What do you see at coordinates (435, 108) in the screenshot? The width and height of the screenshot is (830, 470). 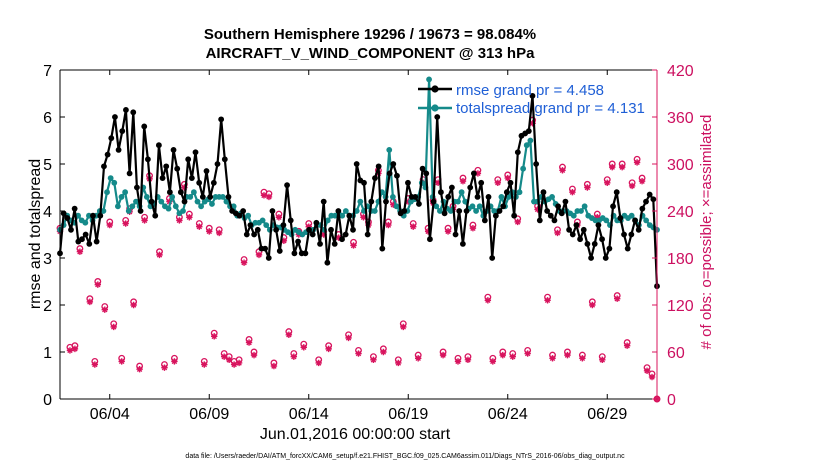 I see `legend-marker-spread` at bounding box center [435, 108].